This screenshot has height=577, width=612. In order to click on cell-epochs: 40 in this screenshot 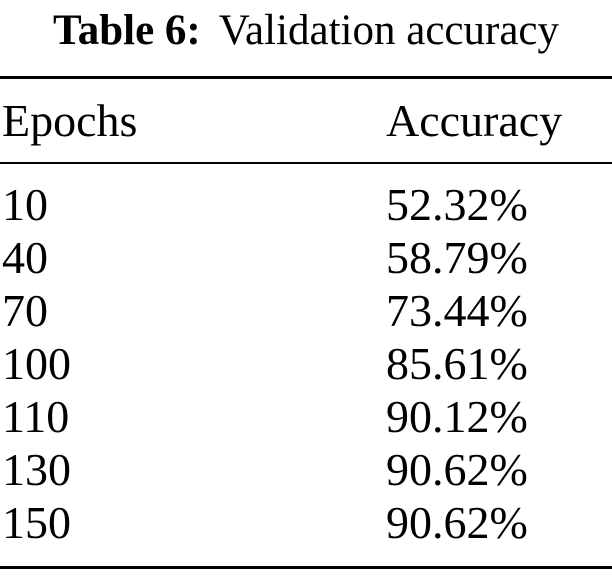, I will do `click(25, 258)`.